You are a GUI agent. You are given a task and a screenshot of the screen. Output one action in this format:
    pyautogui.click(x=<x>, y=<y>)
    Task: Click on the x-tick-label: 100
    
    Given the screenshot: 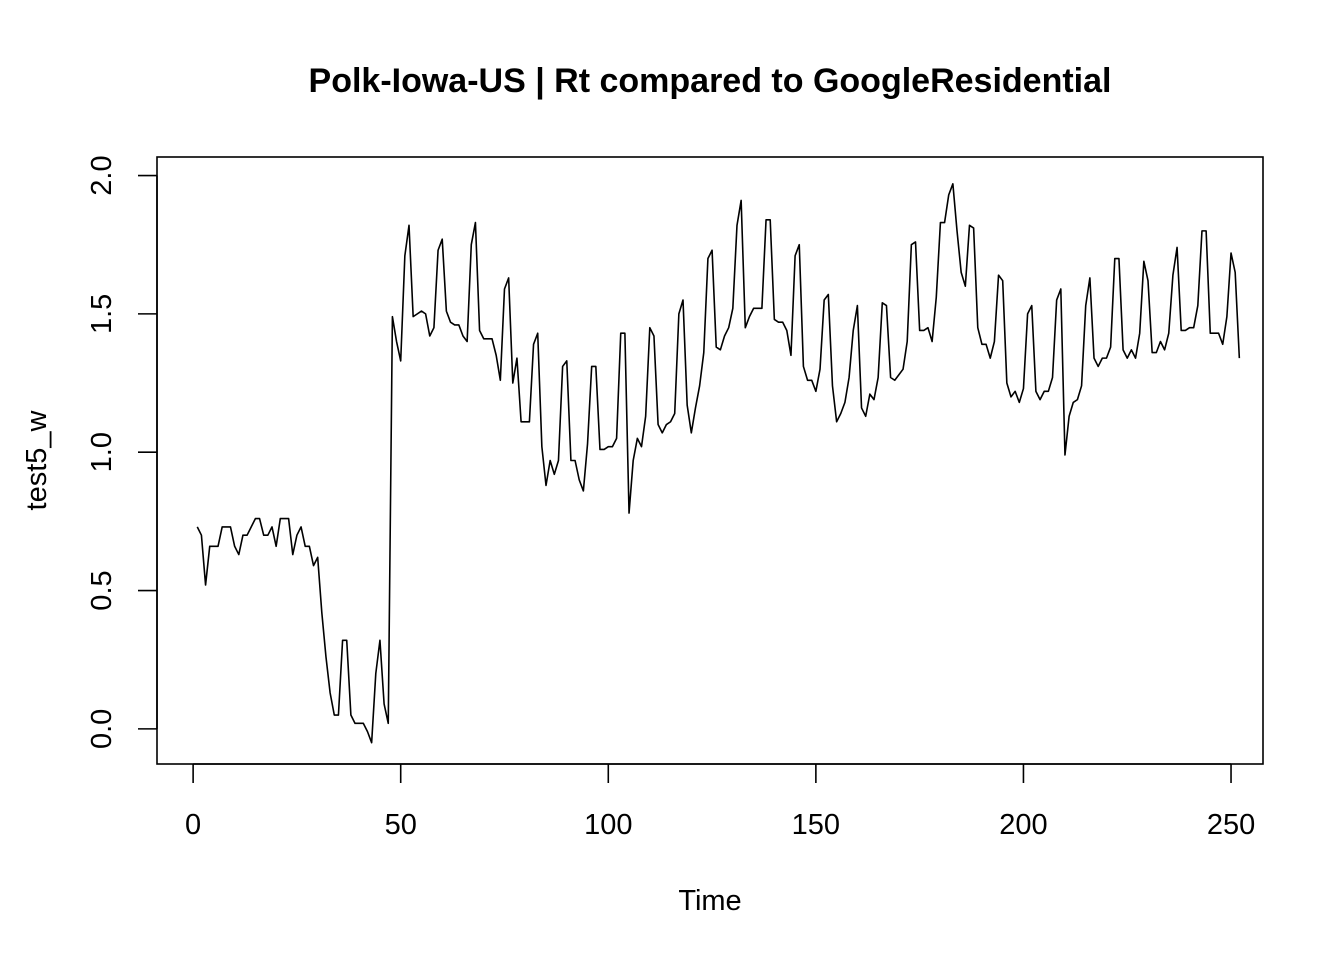 What is the action you would take?
    pyautogui.click(x=608, y=825)
    